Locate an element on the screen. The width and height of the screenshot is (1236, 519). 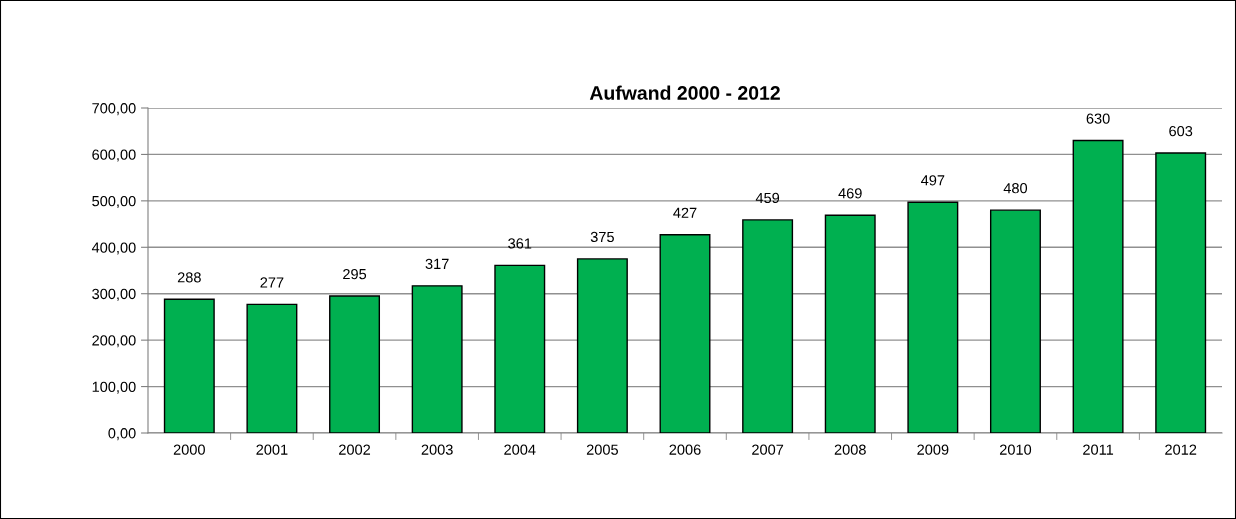
data-label: 277 is located at coordinates (272, 282).